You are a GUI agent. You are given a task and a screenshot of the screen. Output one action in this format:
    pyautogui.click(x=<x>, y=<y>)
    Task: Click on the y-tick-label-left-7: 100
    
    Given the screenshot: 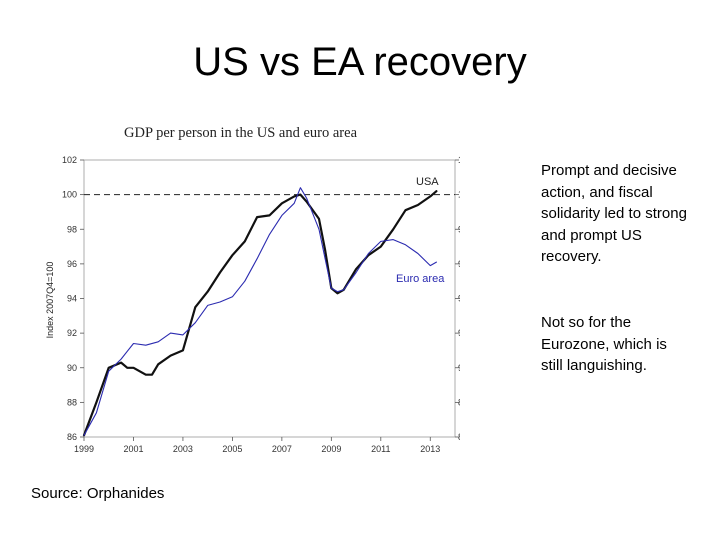 What is the action you would take?
    pyautogui.click(x=69, y=195)
    